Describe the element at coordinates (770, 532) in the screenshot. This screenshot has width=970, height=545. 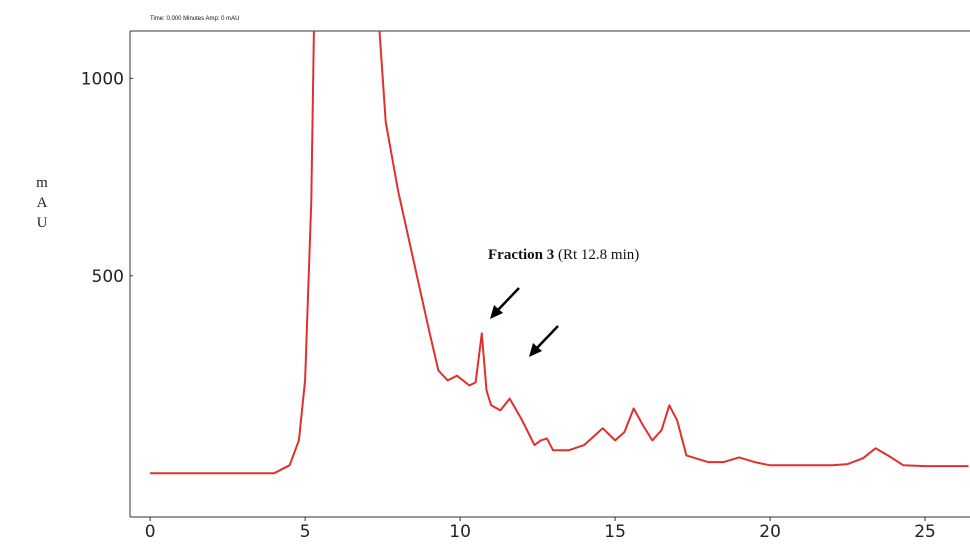
I see `x-tick-label: 20` at that location.